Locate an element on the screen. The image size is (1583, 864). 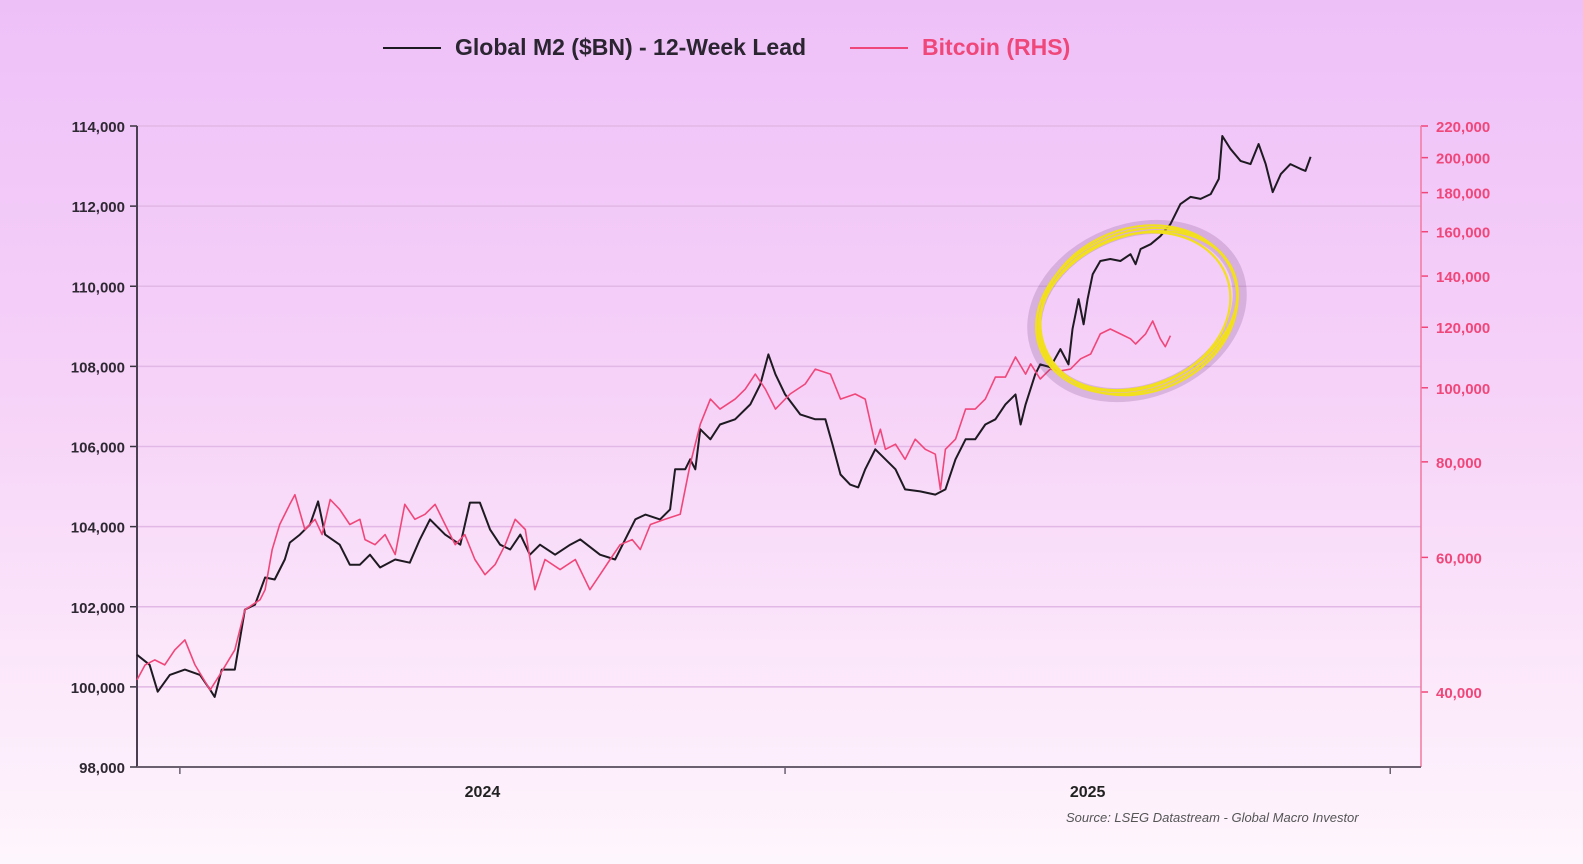
x-tick-label: 2024 is located at coordinates (483, 792).